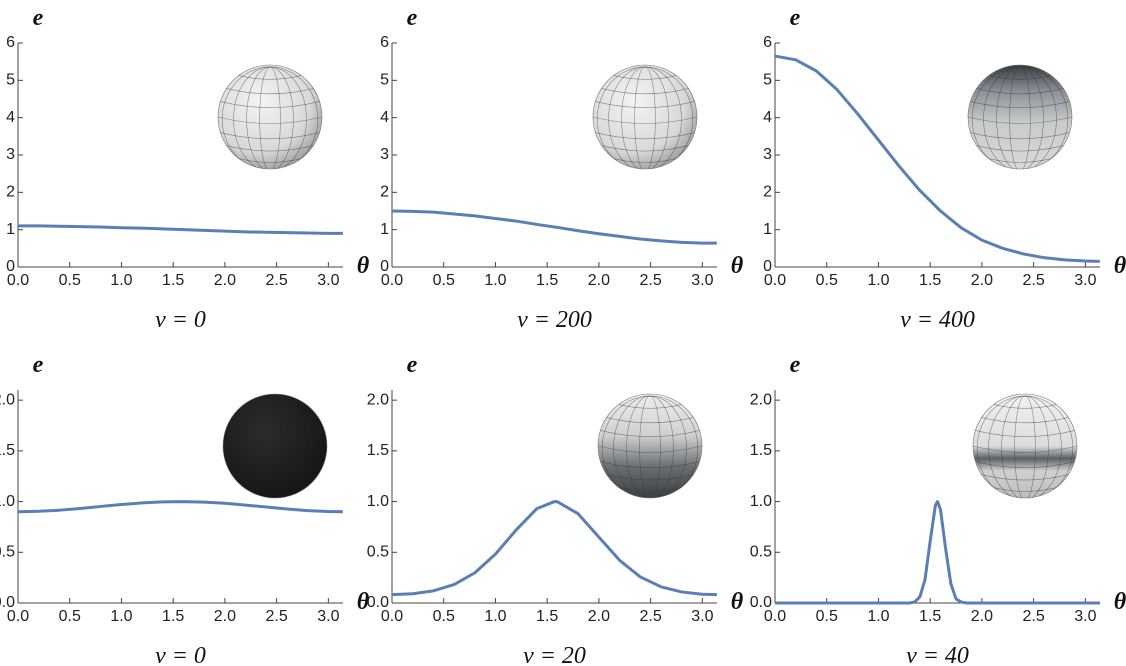 The width and height of the screenshot is (1126, 666). What do you see at coordinates (180, 654) in the screenshot?
I see `caption: v = 0` at bounding box center [180, 654].